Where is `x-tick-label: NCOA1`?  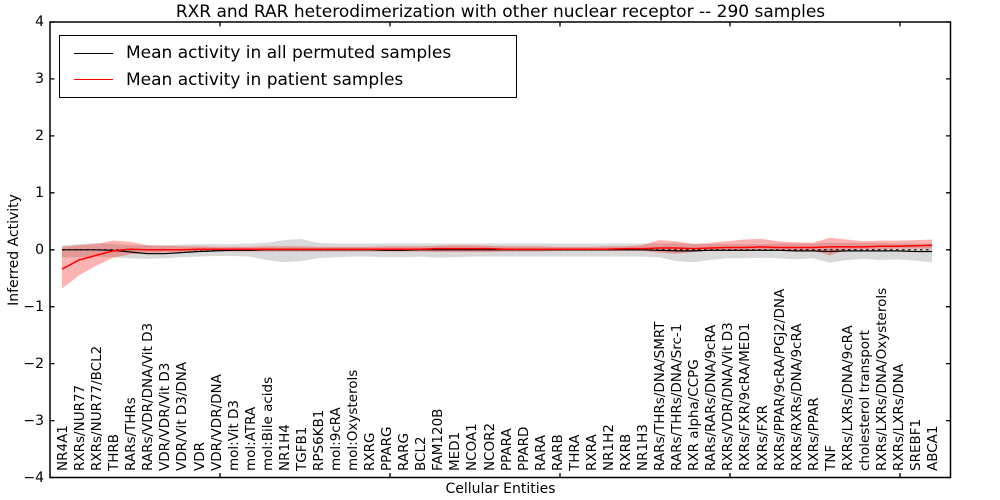
x-tick-label: NCOA1 is located at coordinates (472, 447).